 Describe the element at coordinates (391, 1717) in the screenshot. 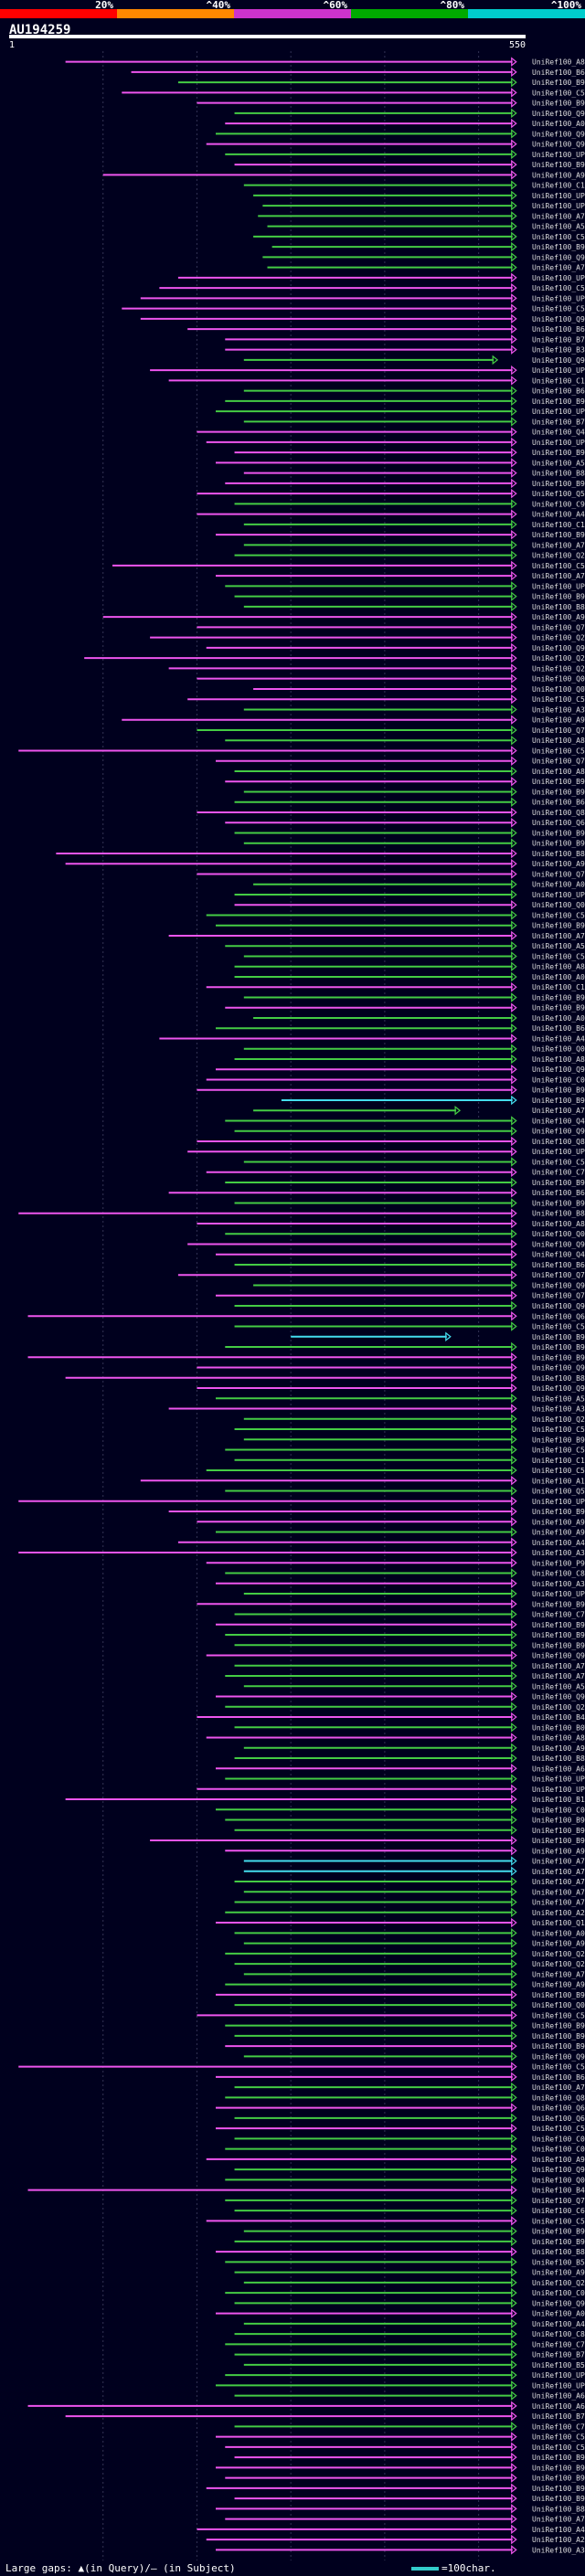

I see `hit-row: UniRef100_B4LSY3` at that location.